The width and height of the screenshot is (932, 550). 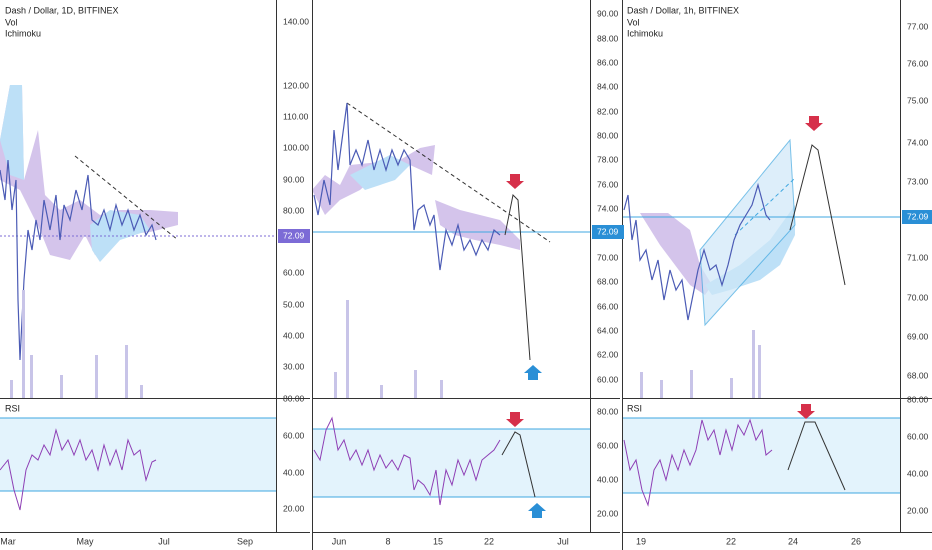 What do you see at coordinates (8, 541) in the screenshot?
I see `time-tick-label: Mar` at bounding box center [8, 541].